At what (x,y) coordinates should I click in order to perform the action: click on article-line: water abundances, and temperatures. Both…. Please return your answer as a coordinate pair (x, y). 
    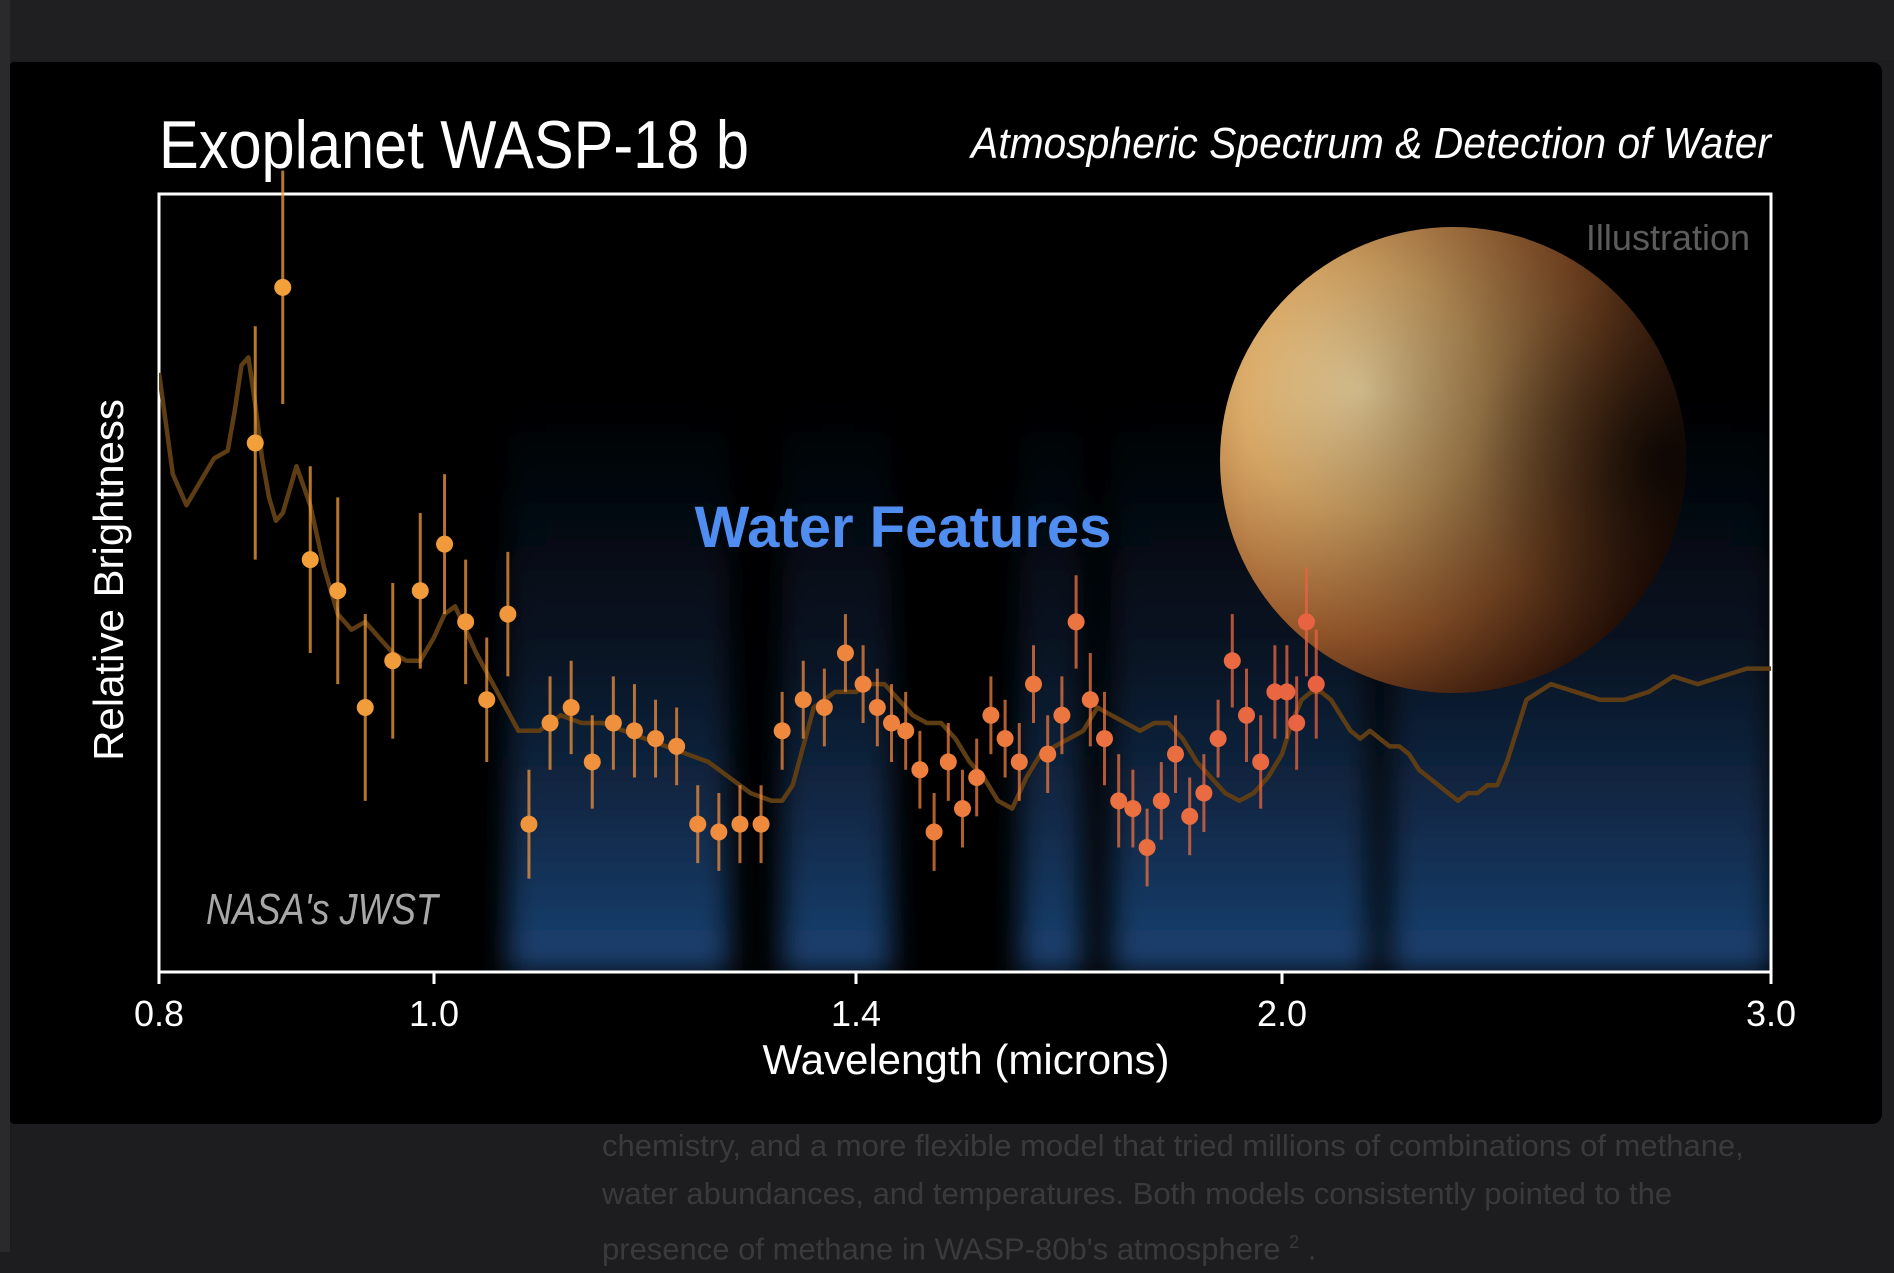
    Looking at the image, I should click on (1137, 1193).